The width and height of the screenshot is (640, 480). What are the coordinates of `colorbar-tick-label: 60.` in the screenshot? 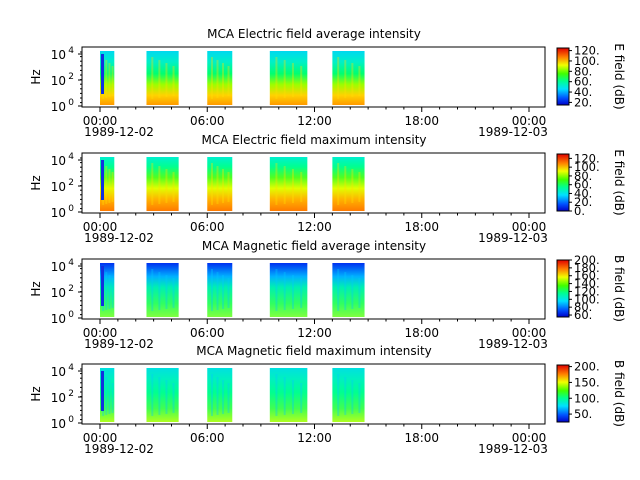 It's located at (583, 315).